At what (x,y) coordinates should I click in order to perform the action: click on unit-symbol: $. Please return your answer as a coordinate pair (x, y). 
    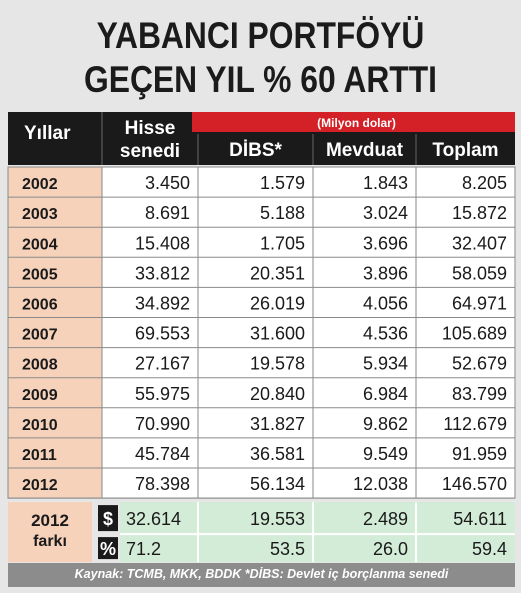
    Looking at the image, I should click on (108, 519).